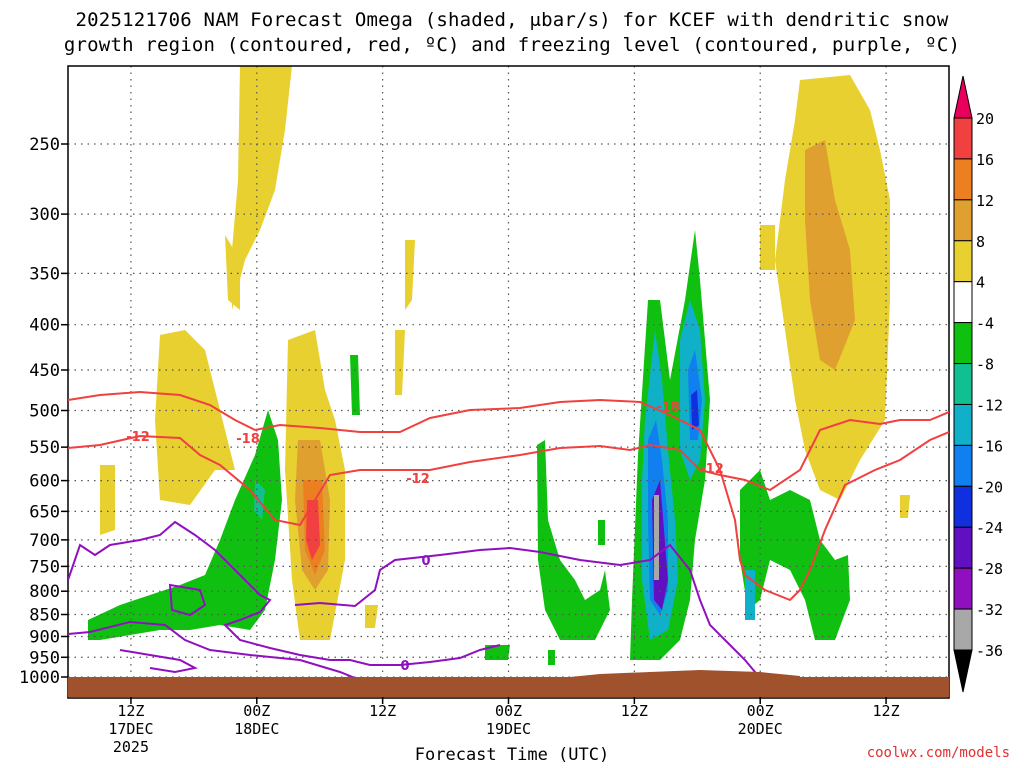 This screenshot has width=1024, height=768. I want to click on y-tick-label: 450, so click(44, 371).